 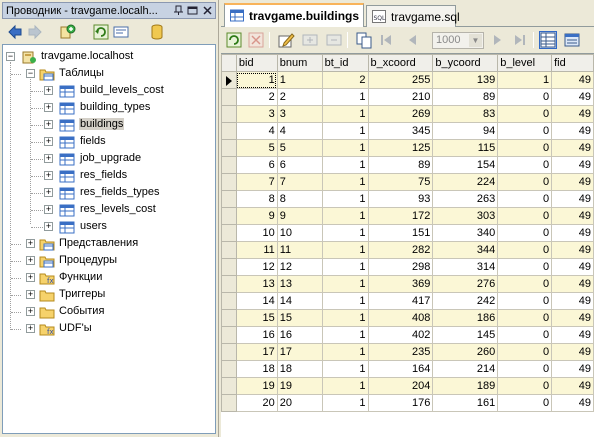 I want to click on column-header-bnum: bnum, so click(x=299, y=63).